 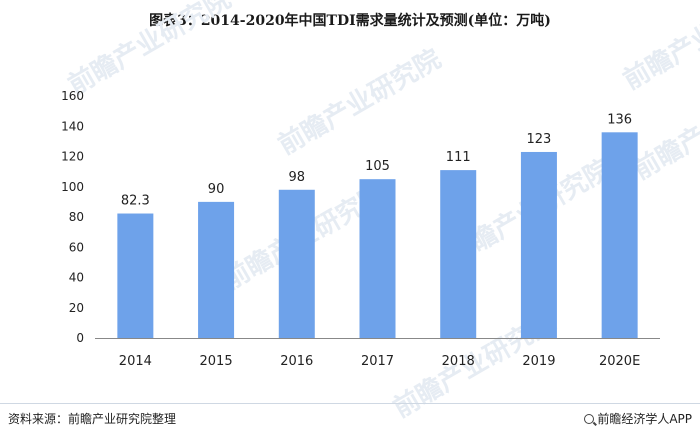 What do you see at coordinates (135, 361) in the screenshot?
I see `x-tick-label: 2014` at bounding box center [135, 361].